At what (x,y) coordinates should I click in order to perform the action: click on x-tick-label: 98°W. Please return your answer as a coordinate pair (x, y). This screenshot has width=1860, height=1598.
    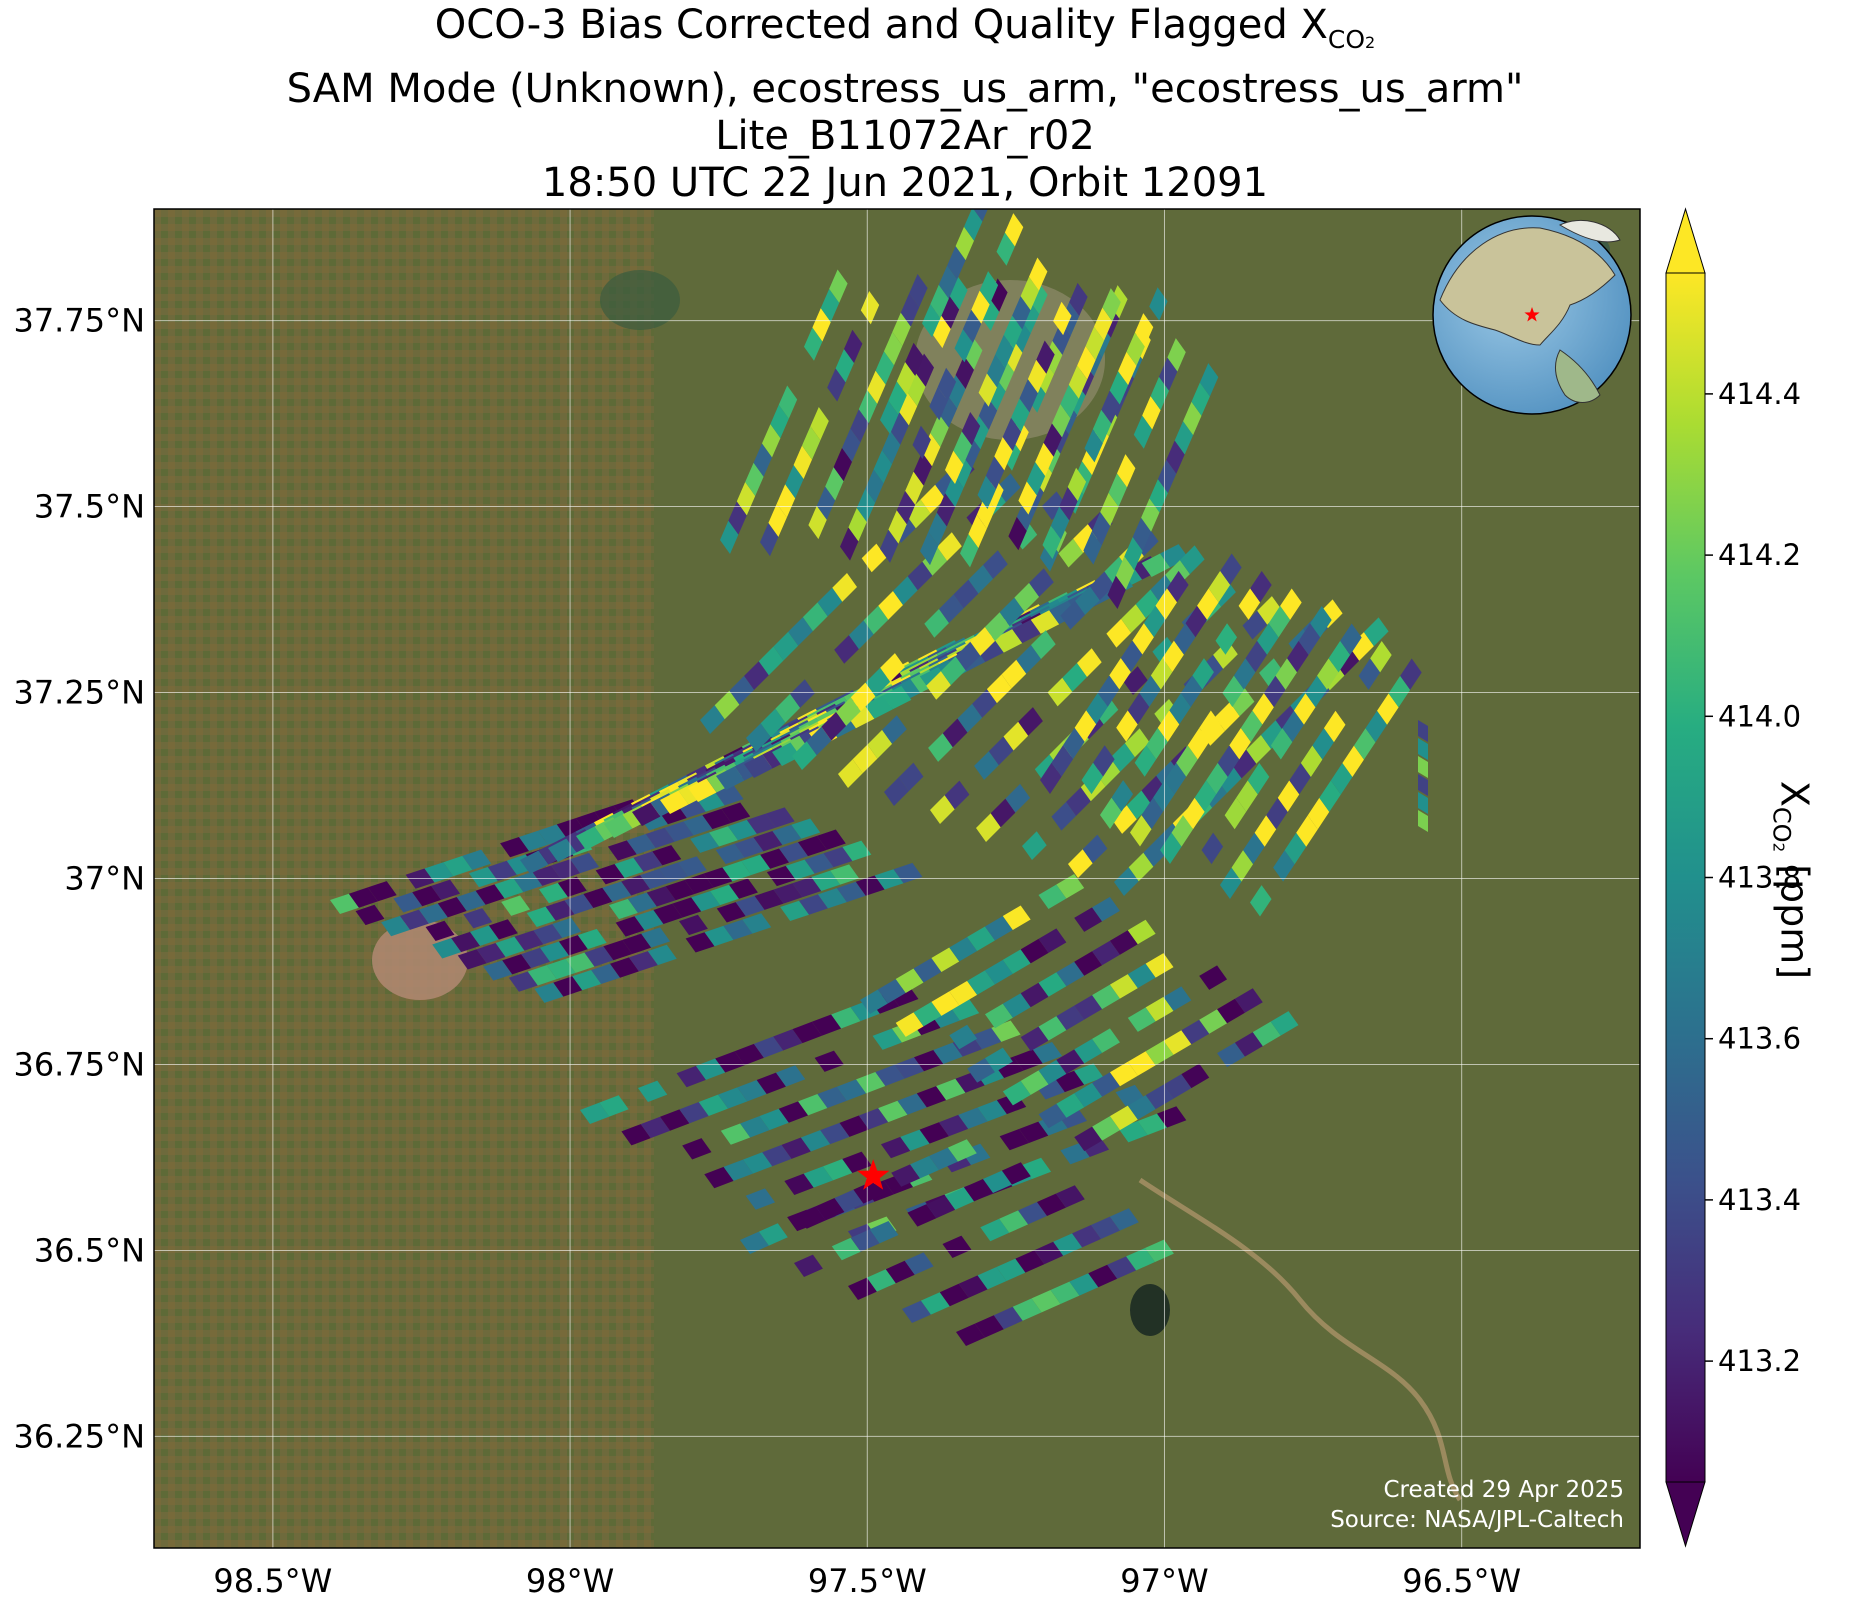
    Looking at the image, I should click on (570, 1580).